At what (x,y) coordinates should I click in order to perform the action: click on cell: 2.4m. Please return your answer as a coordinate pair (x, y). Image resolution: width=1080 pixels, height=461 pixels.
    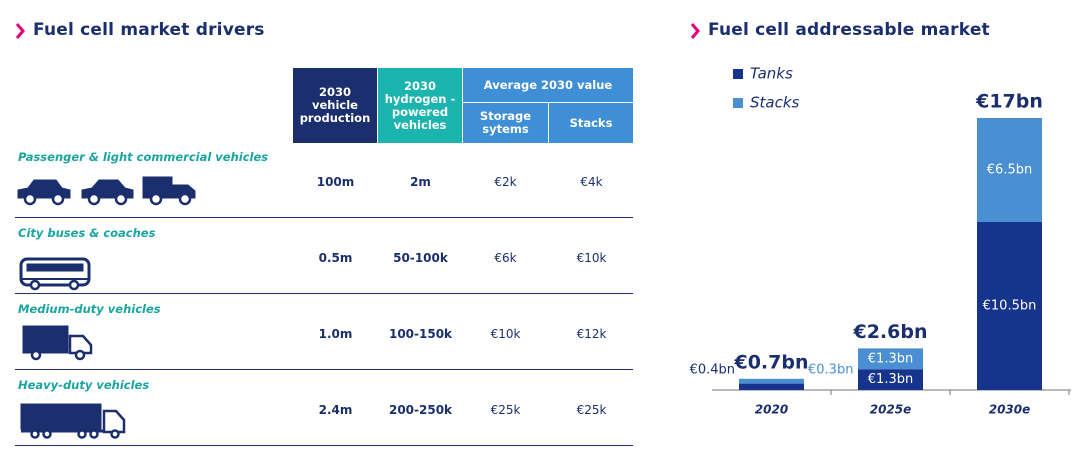
    Looking at the image, I should click on (335, 410).